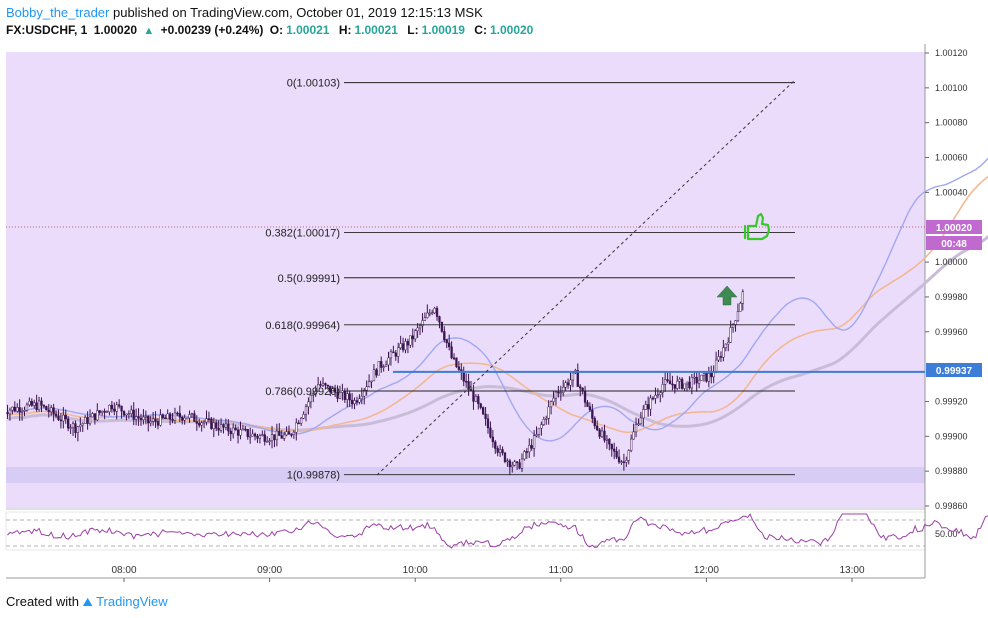 This screenshot has width=988, height=618. What do you see at coordinates (123, 570) in the screenshot?
I see `x-tick-label: 08:00` at bounding box center [123, 570].